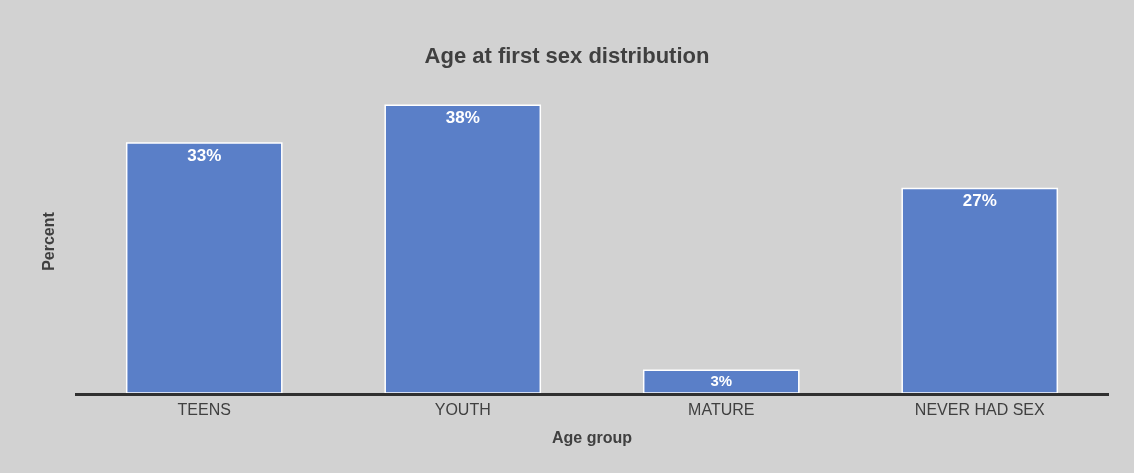  Describe the element at coordinates (592, 437) in the screenshot. I see `x-axis-title: Age group` at that location.